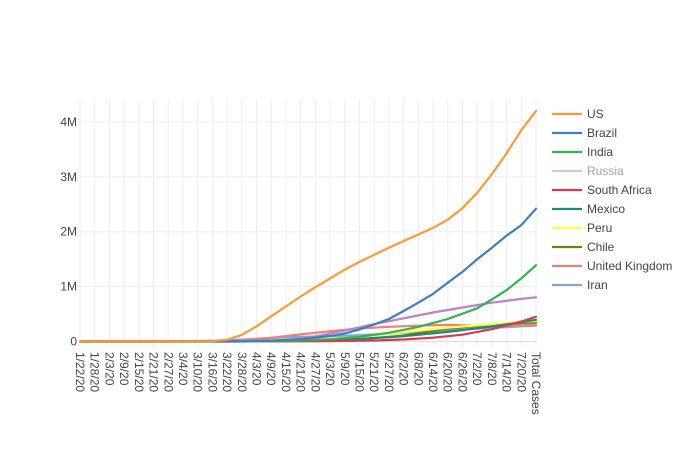  Describe the element at coordinates (619, 190) in the screenshot. I see `legend-label: South Africa` at that location.